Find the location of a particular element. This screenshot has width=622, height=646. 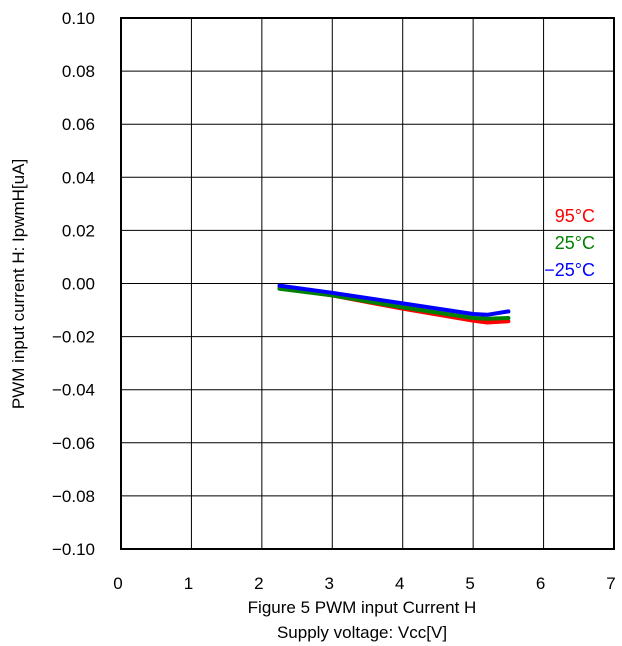

x-tick-label: 7 is located at coordinates (610, 583).